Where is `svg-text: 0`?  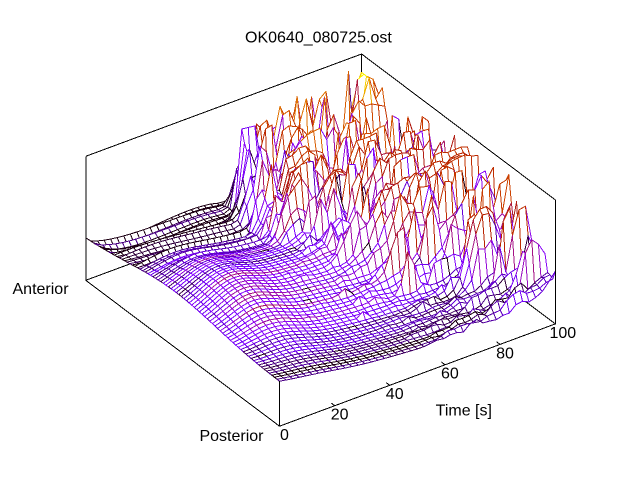
svg-text: 0 is located at coordinates (284, 435).